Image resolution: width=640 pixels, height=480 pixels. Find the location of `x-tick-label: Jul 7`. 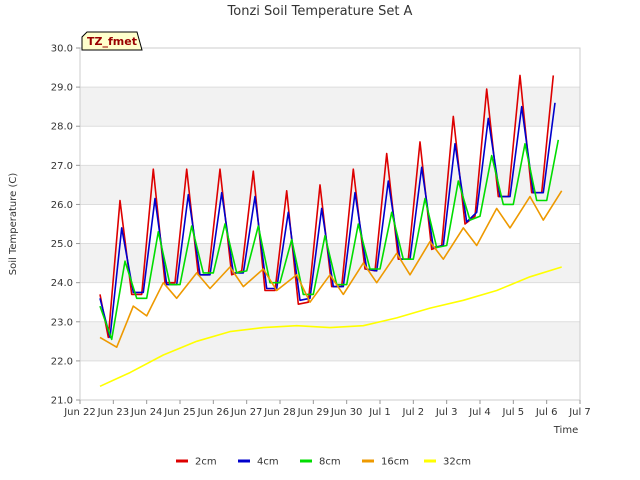

x-tick-label: Jul 7 is located at coordinates (579, 412).